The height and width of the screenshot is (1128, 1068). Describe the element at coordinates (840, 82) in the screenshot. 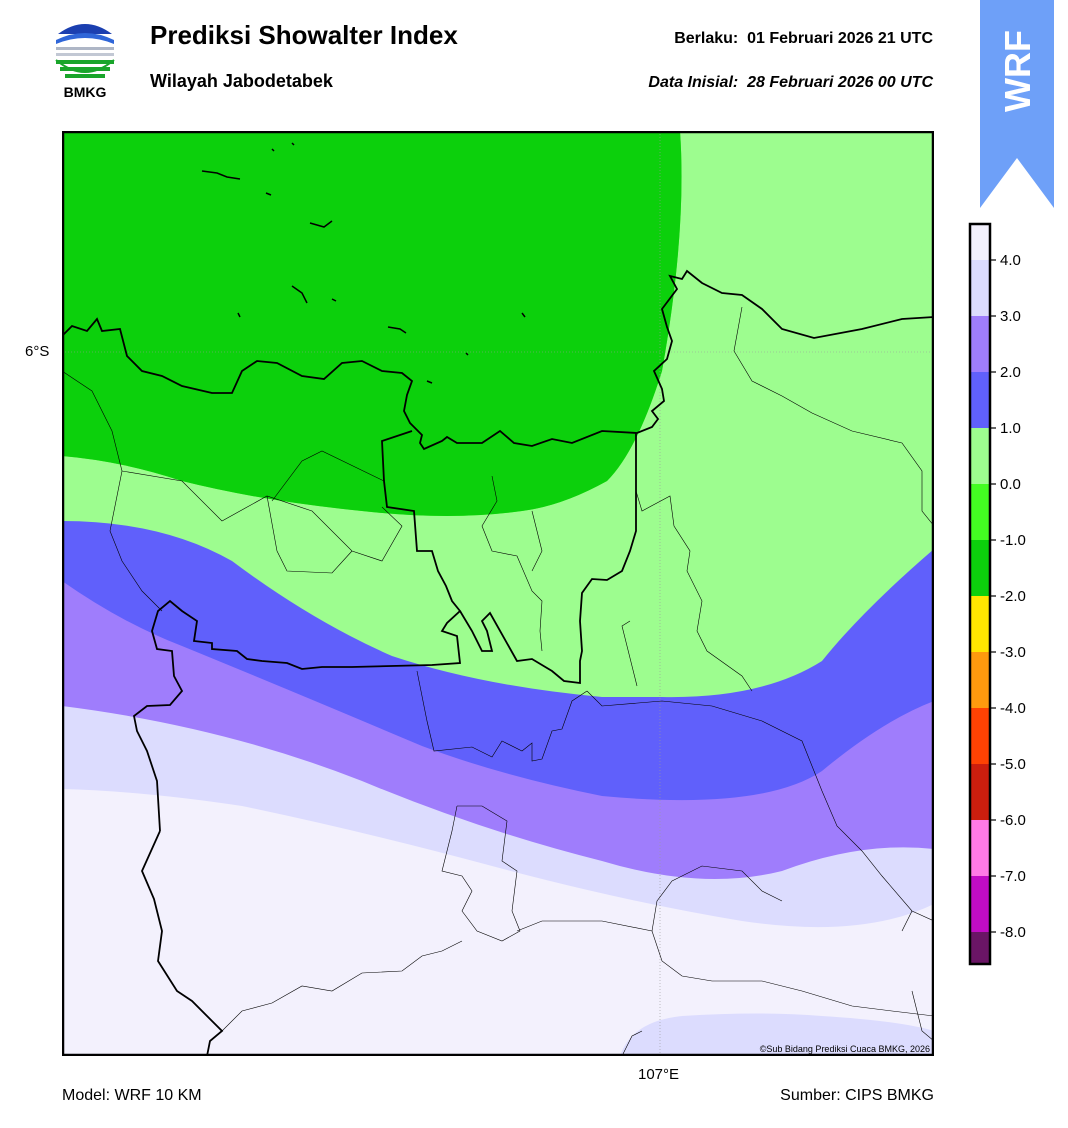

I see `init-time-value: 28 Februari 2026 00 UTC` at that location.